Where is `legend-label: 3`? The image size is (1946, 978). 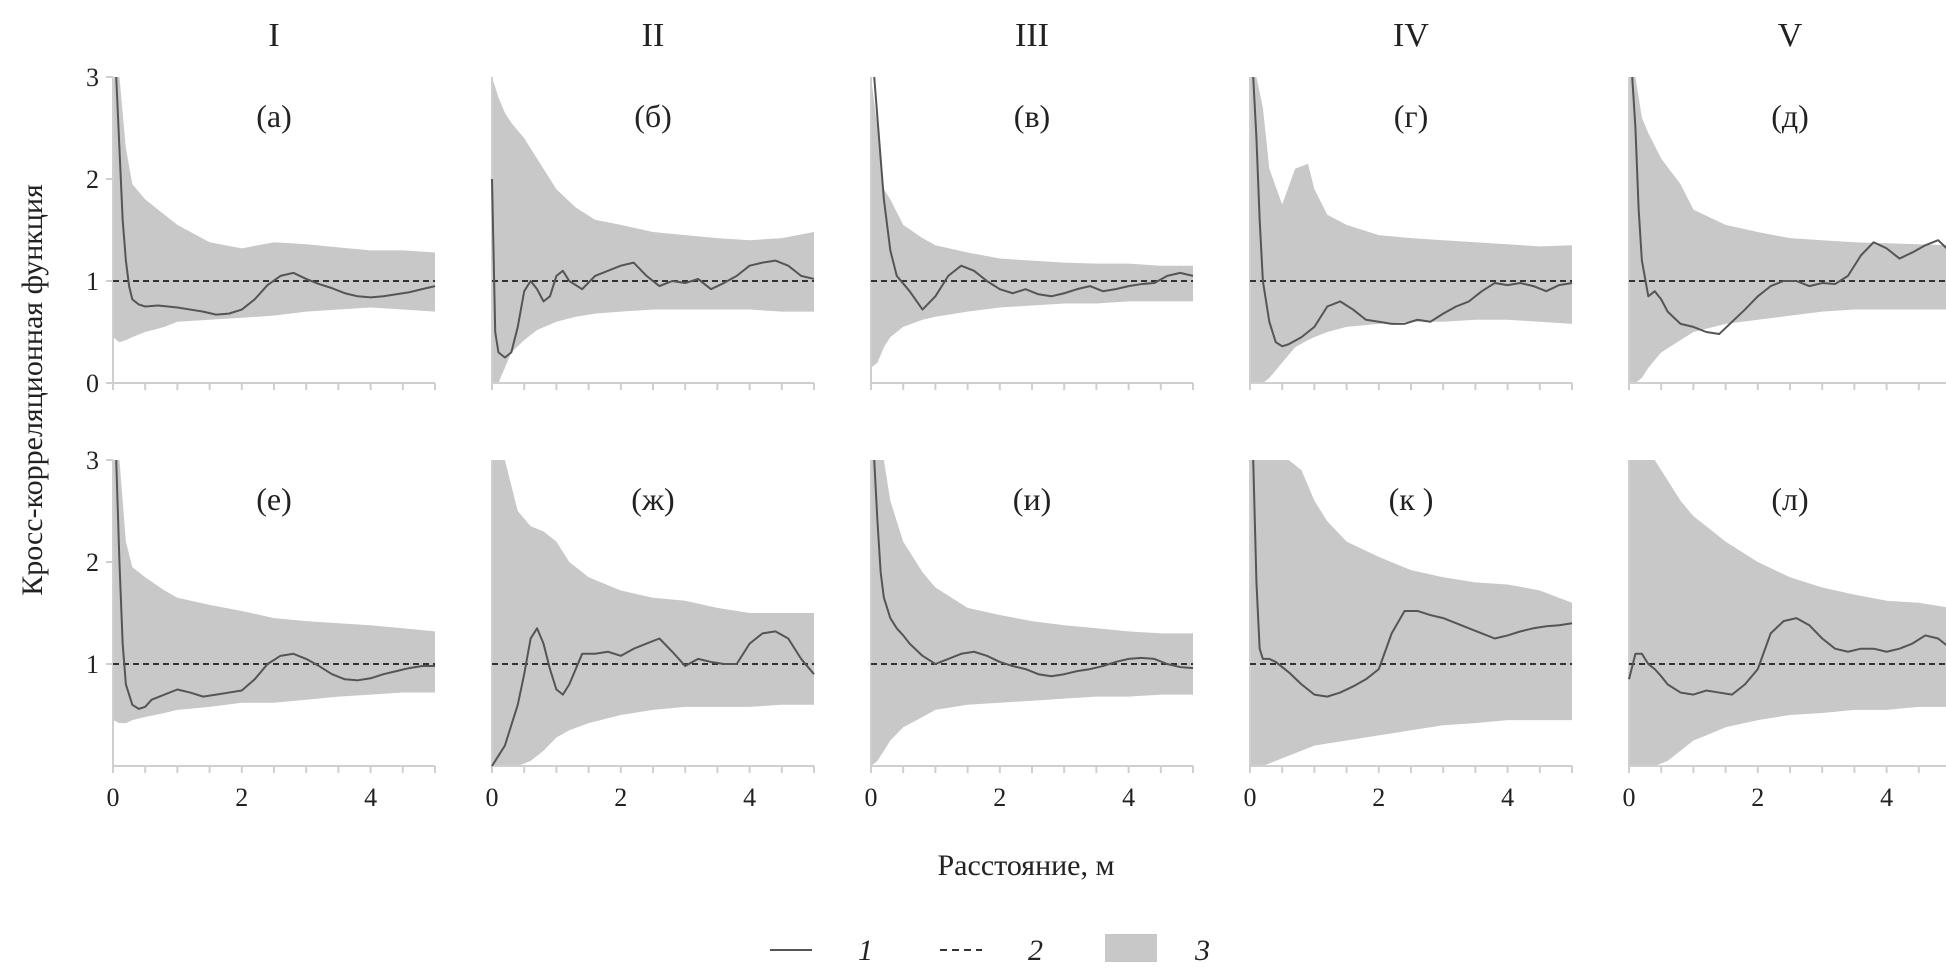 legend-label: 3 is located at coordinates (1202, 950).